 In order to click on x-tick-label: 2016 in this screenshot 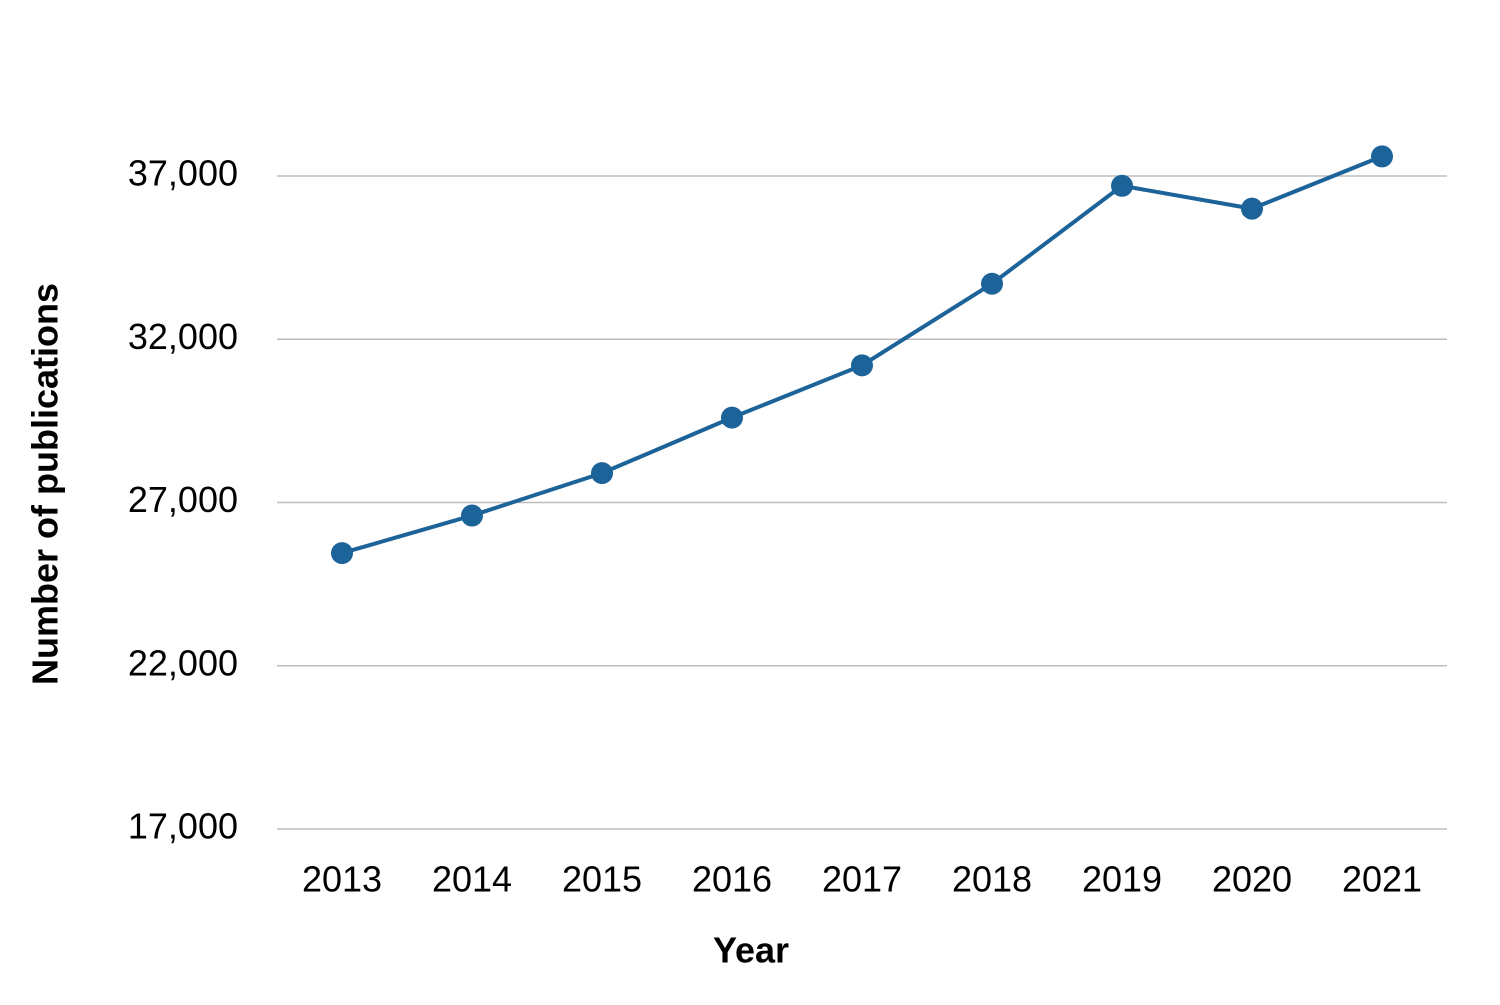, I will do `click(732, 879)`.